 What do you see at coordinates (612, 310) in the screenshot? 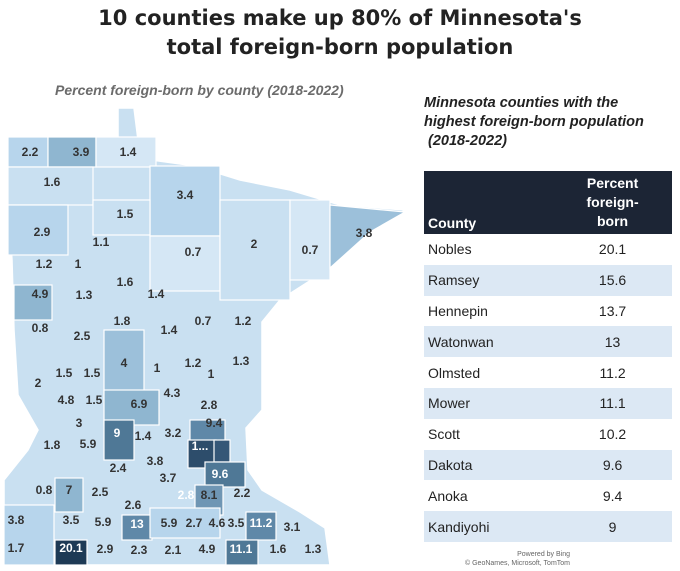
I see `value-cell: 13.7` at bounding box center [612, 310].